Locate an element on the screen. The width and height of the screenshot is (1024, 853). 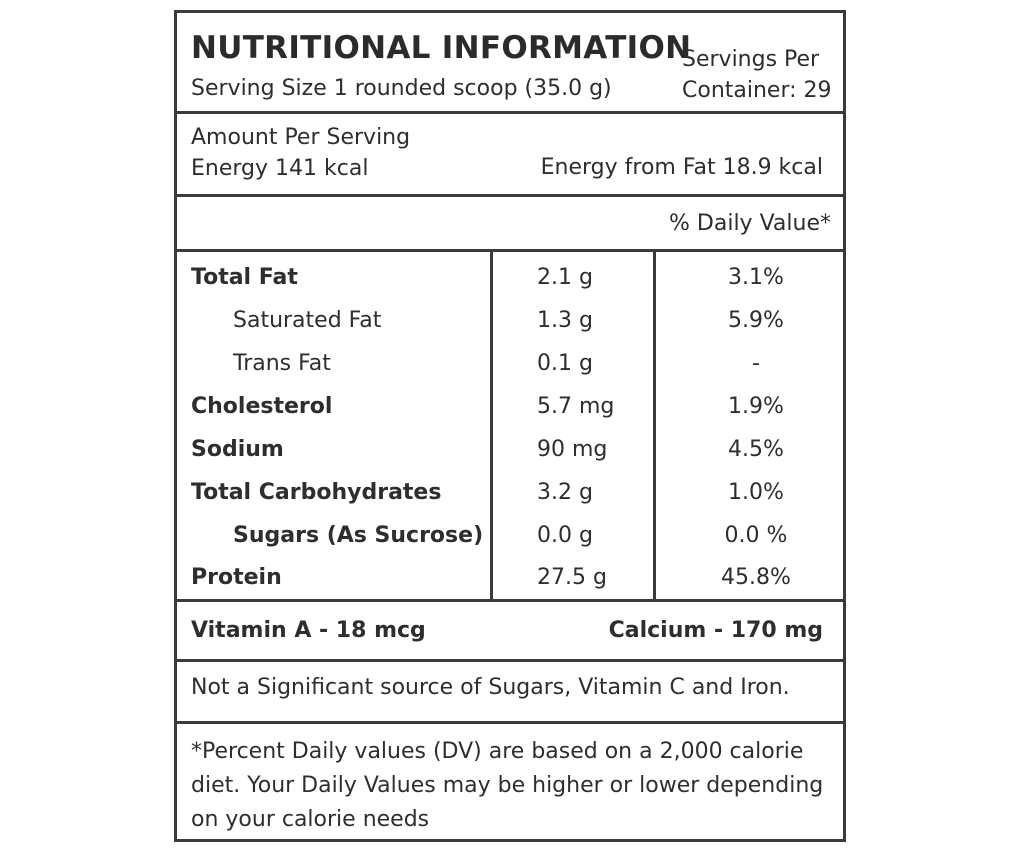
divider-vitamins is located at coordinates (510, 660).